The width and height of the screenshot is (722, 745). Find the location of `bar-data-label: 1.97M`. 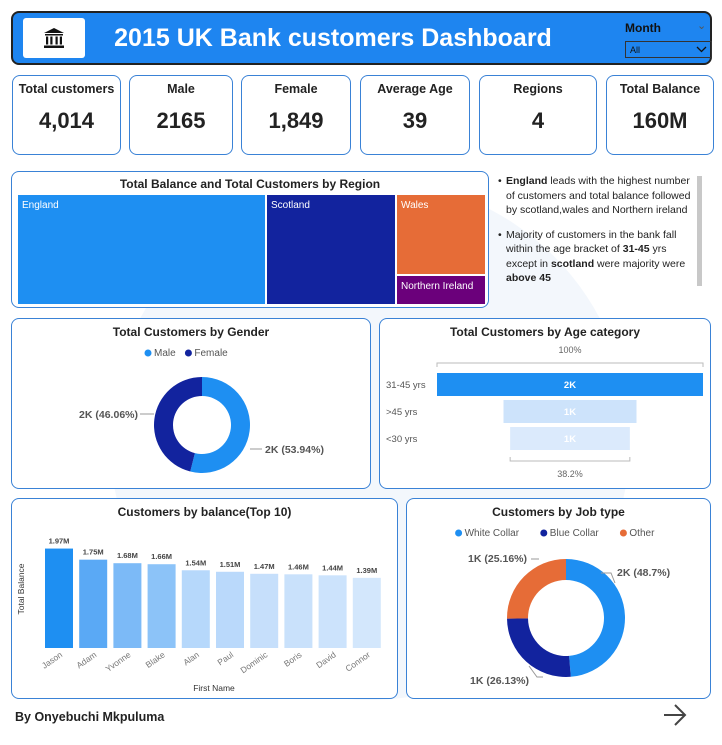

bar-data-label: 1.97M is located at coordinates (59, 541).